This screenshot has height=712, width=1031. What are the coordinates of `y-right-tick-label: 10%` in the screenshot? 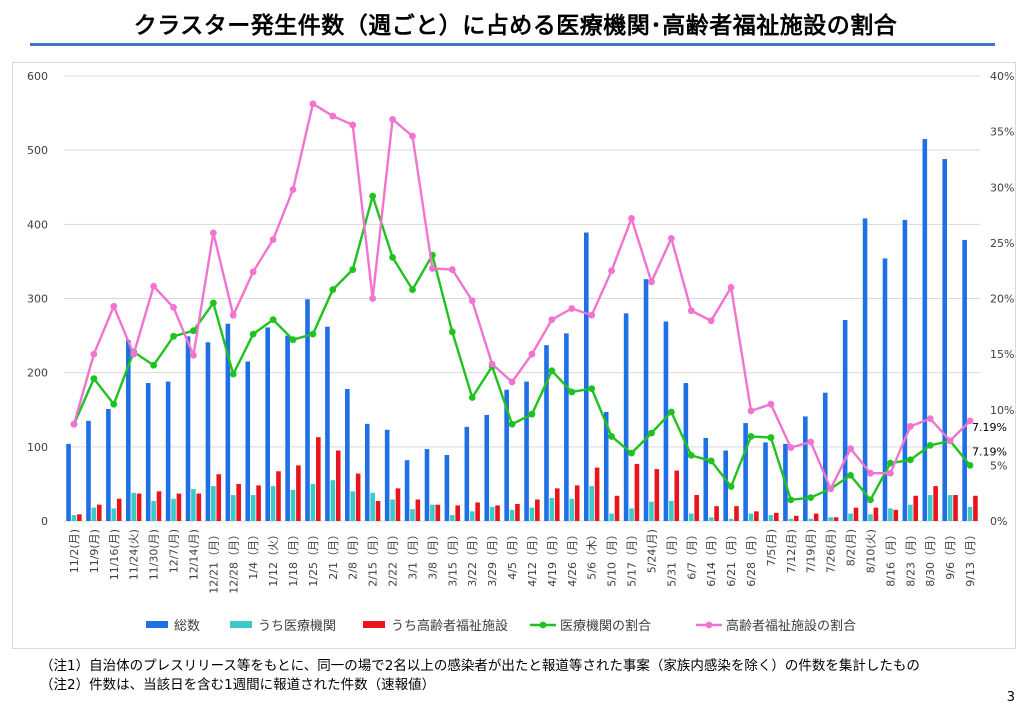 It's located at (1002, 410).